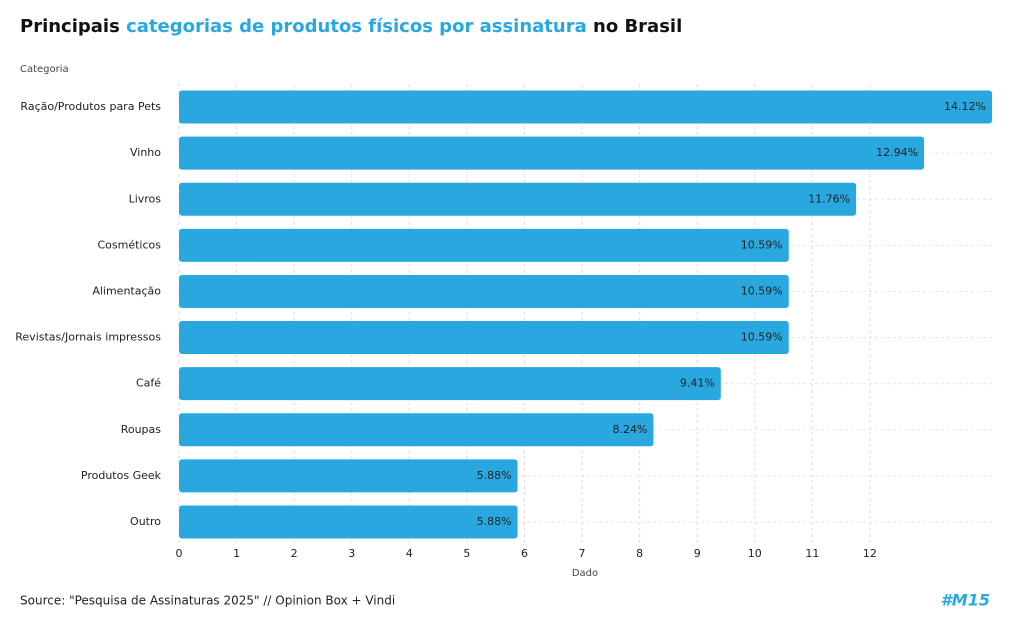 This screenshot has height=626, width=1012. What do you see at coordinates (145, 152) in the screenshot?
I see `y-tick-label: Vinho` at bounding box center [145, 152].